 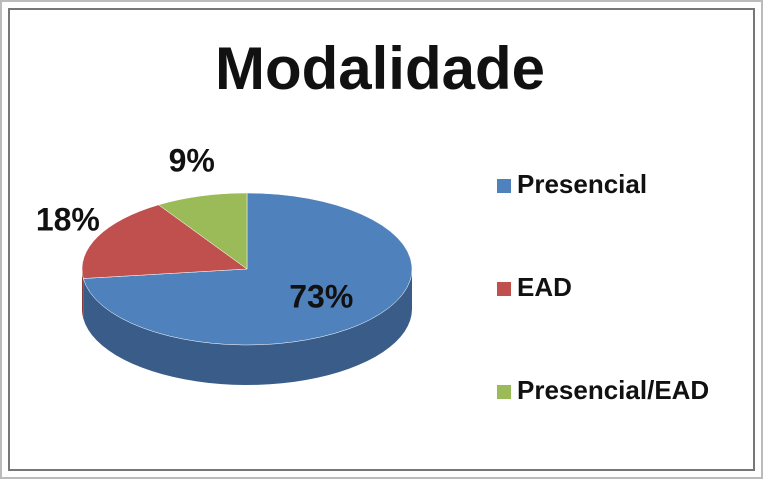 What do you see at coordinates (613, 390) in the screenshot?
I see `legend-label: Presencial/EAD` at bounding box center [613, 390].